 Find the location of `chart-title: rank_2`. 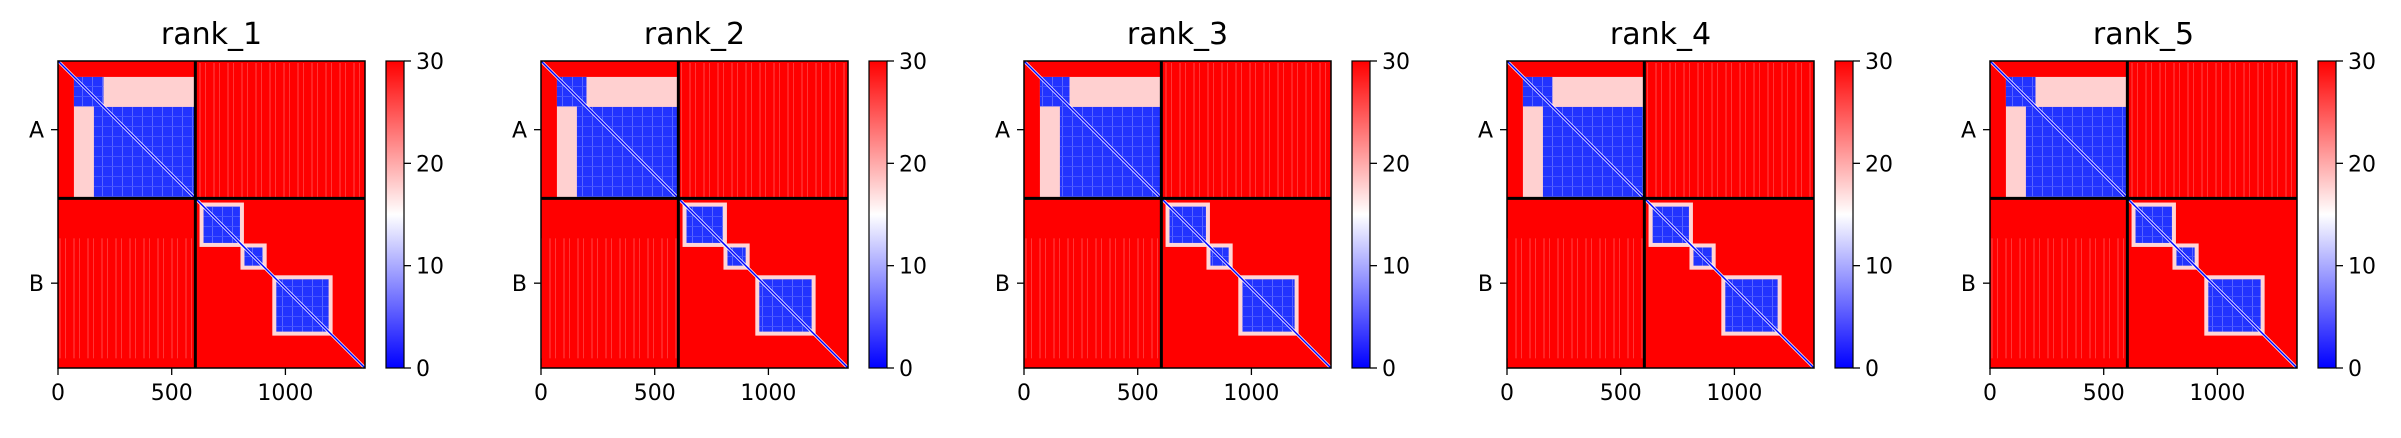

chart-title: rank_2 is located at coordinates (694, 34).